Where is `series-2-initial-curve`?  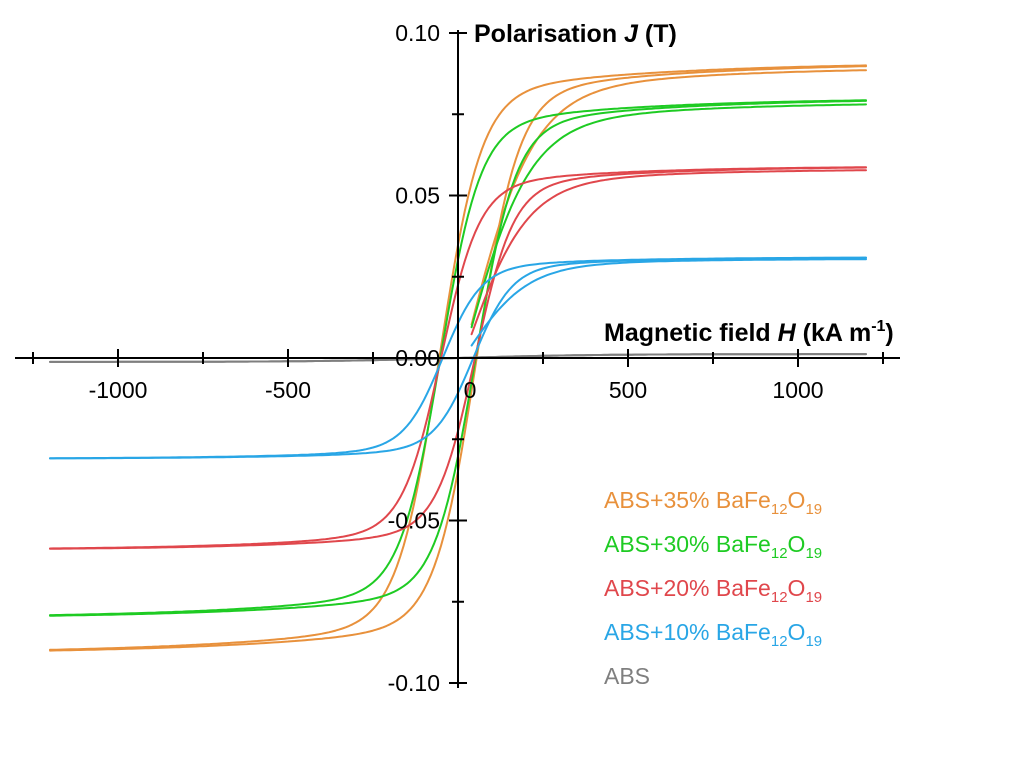
series-2-initial-curve is located at coordinates (668, 252).